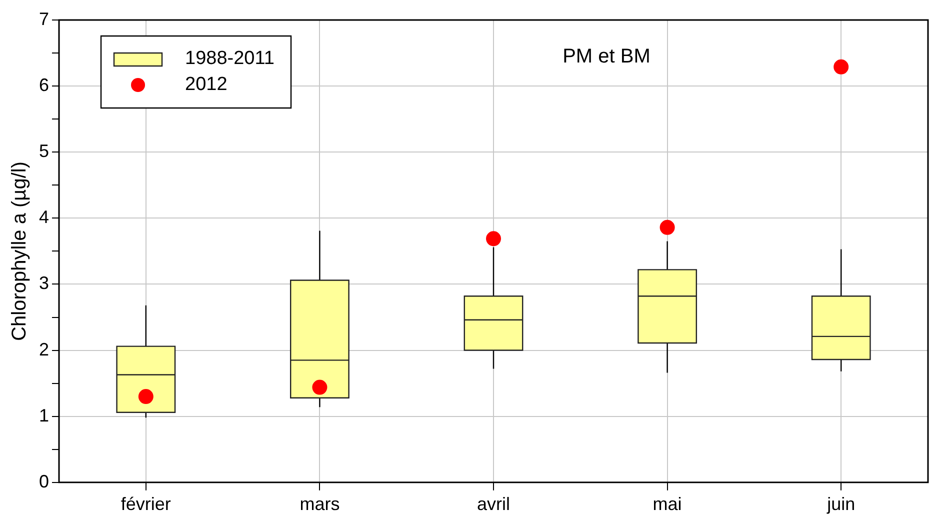 This screenshot has height=522, width=936. I want to click on x-tick-label: juin, so click(841, 504).